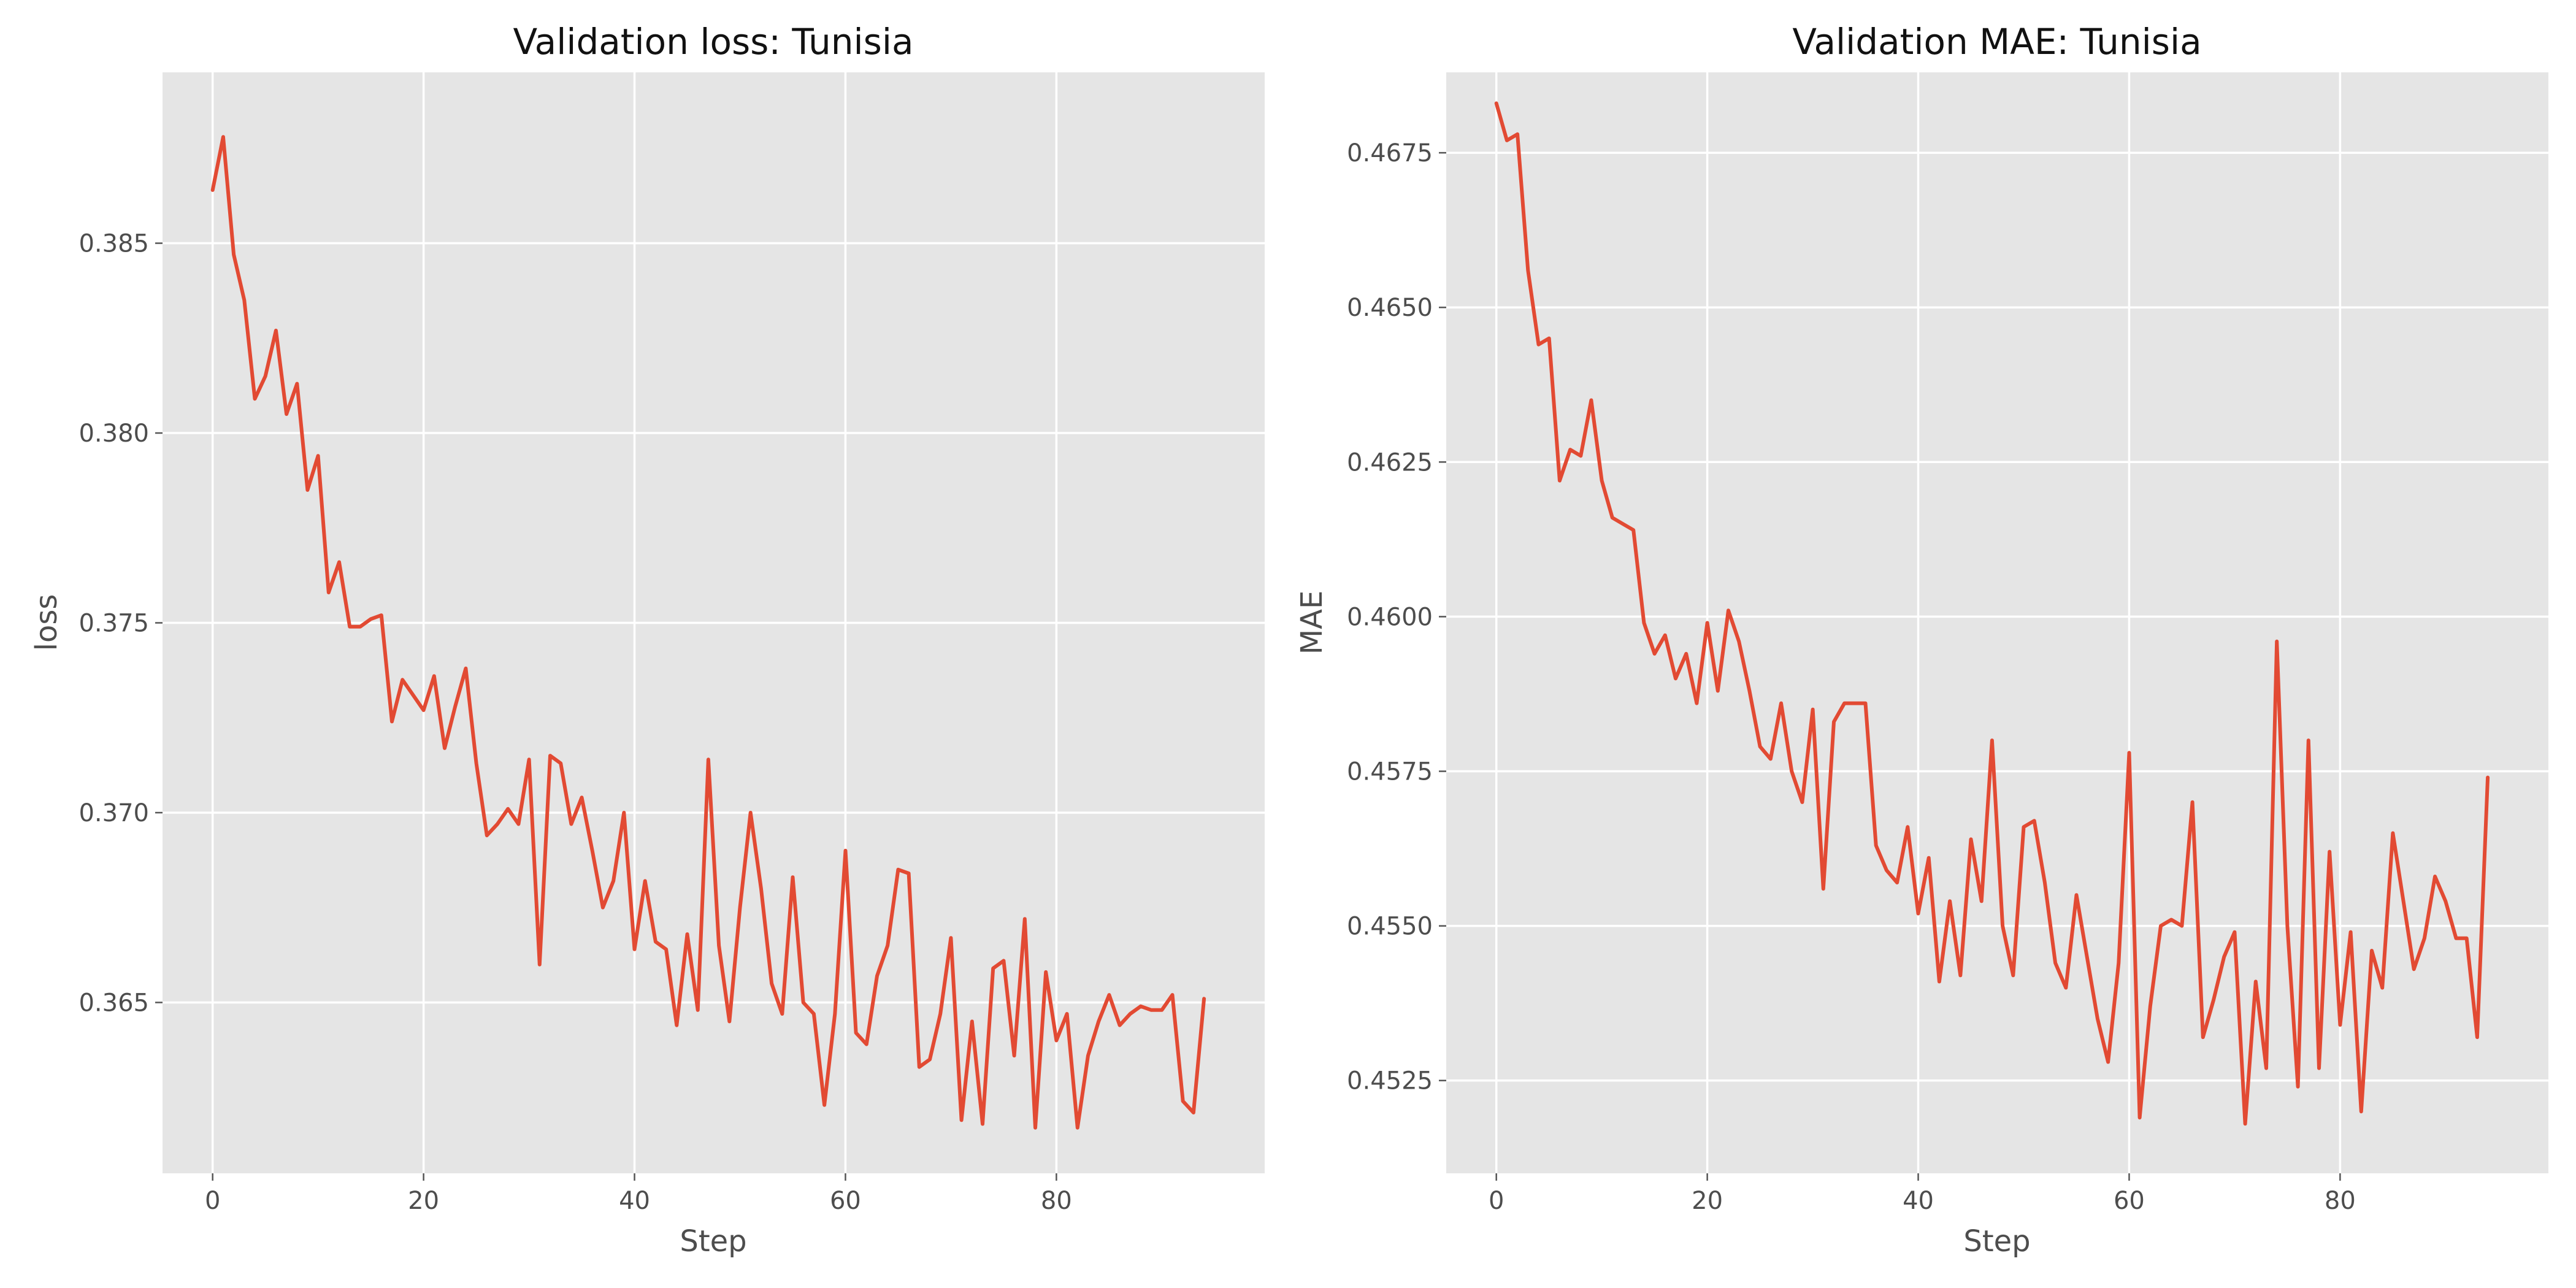 This screenshot has height=1288, width=2576. Describe the element at coordinates (1390, 1081) in the screenshot. I see `y-tick-label: 0.4525` at that location.